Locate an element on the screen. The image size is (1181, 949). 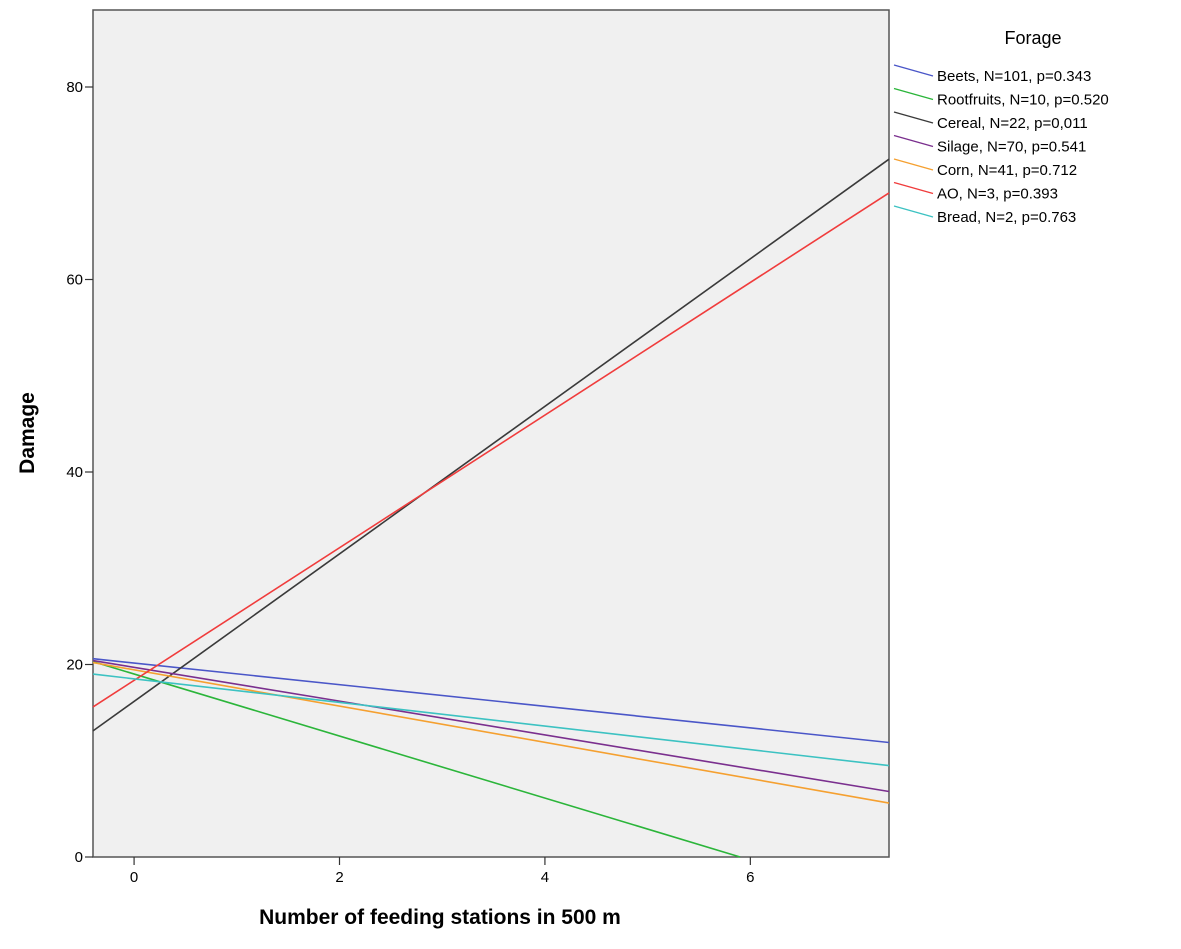
legend-label: Silage, N=70, p=0.541 is located at coordinates (1011, 147).